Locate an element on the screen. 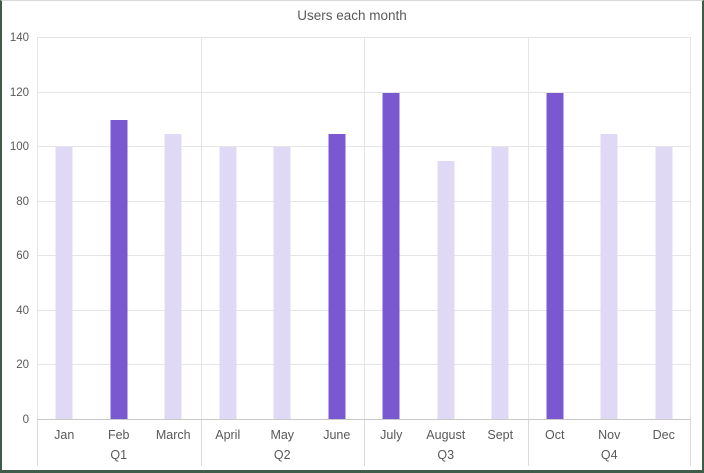 The width and height of the screenshot is (704, 473). bar-sept is located at coordinates (500, 283).